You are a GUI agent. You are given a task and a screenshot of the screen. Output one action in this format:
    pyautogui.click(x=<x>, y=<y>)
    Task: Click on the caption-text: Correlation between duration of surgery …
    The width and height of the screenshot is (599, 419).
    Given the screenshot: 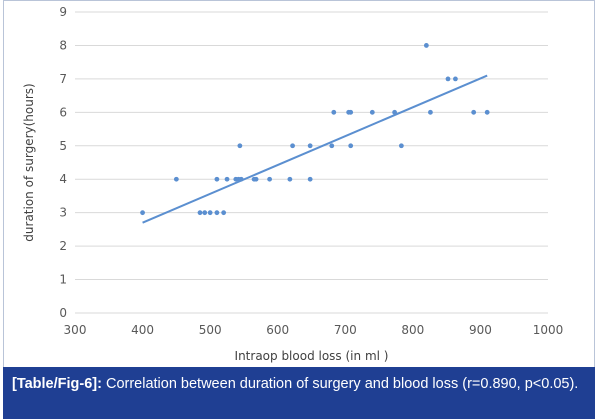 What is the action you would take?
    pyautogui.click(x=340, y=384)
    